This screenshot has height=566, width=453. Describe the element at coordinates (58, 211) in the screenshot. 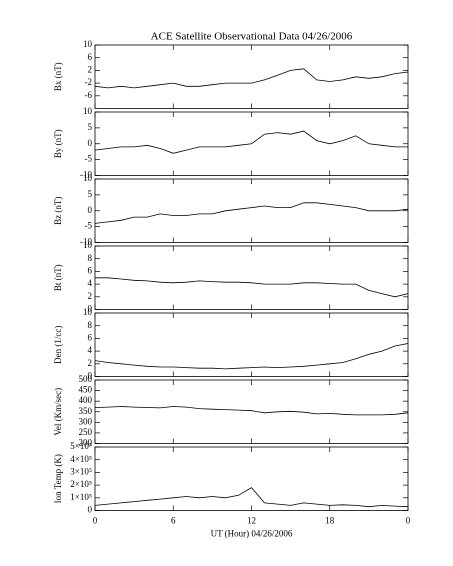

I see `y-axis-label: Bz (nT)` at that location.